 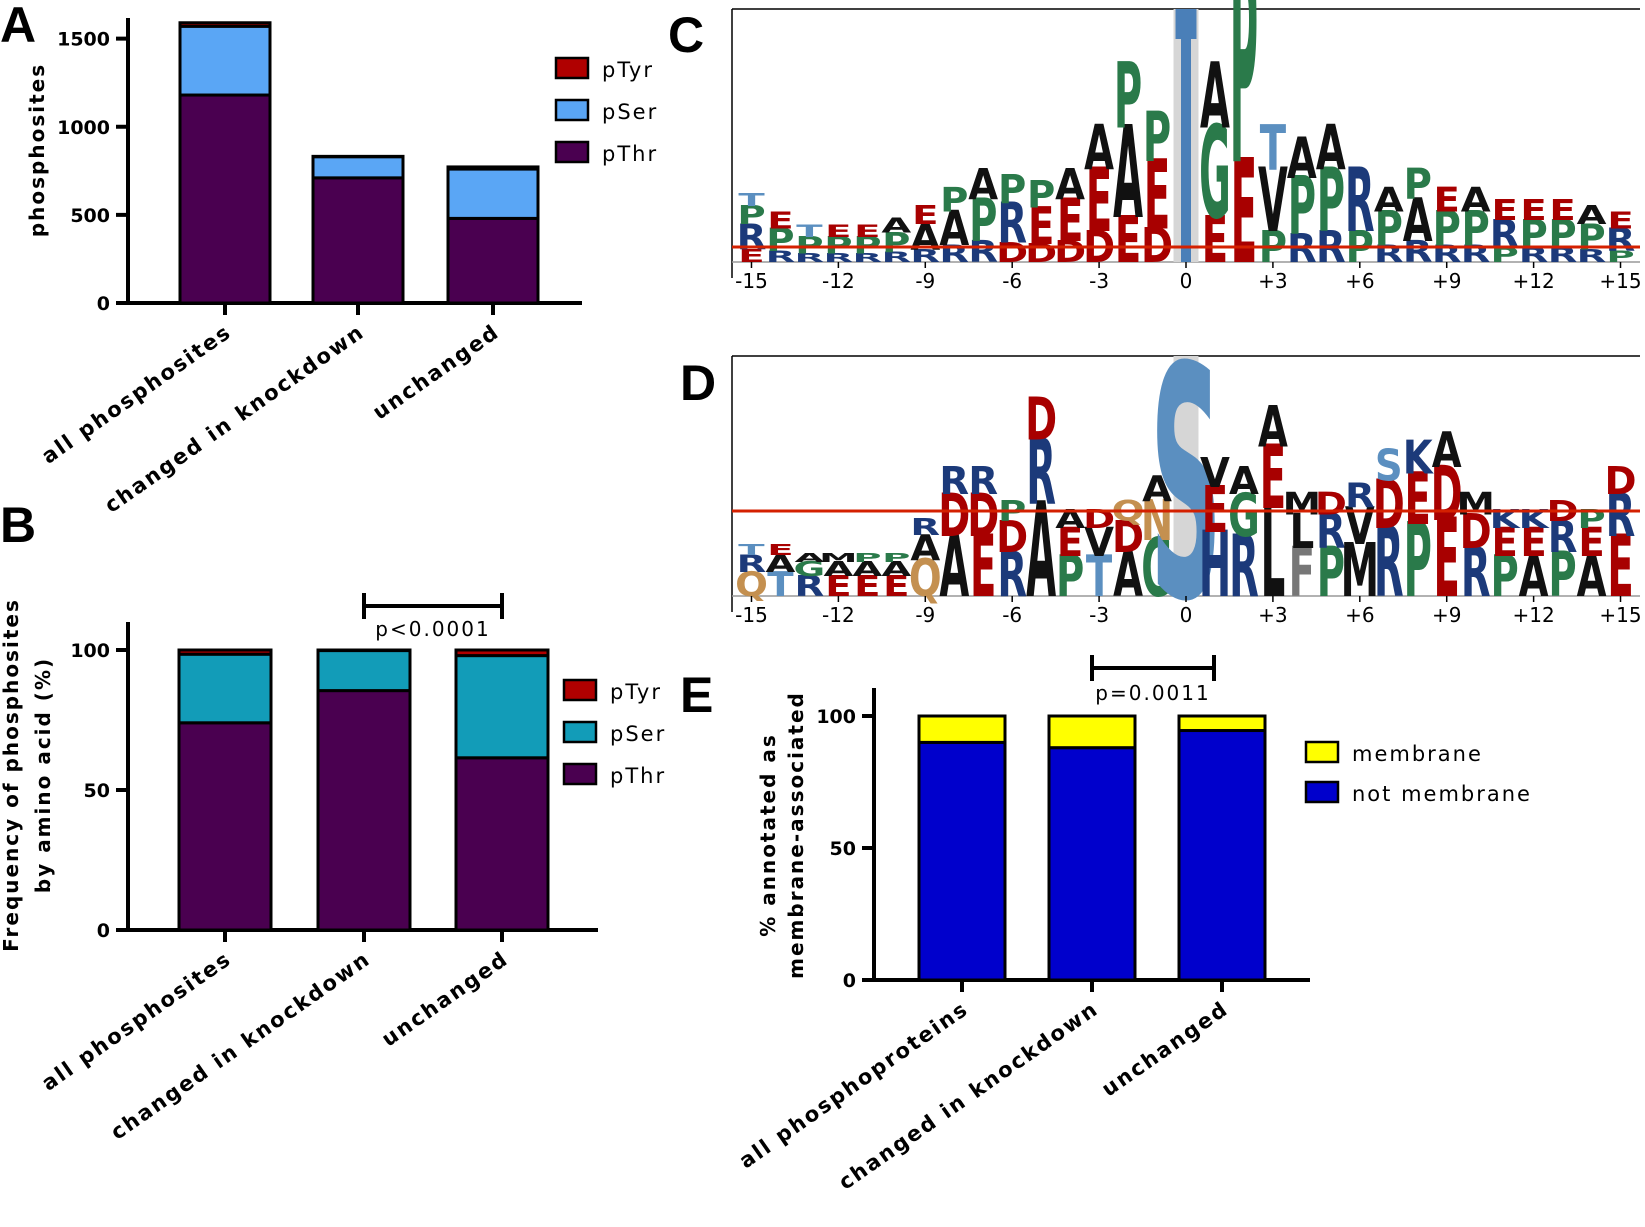 I want to click on y-tick-label: 100, so click(x=836, y=717).